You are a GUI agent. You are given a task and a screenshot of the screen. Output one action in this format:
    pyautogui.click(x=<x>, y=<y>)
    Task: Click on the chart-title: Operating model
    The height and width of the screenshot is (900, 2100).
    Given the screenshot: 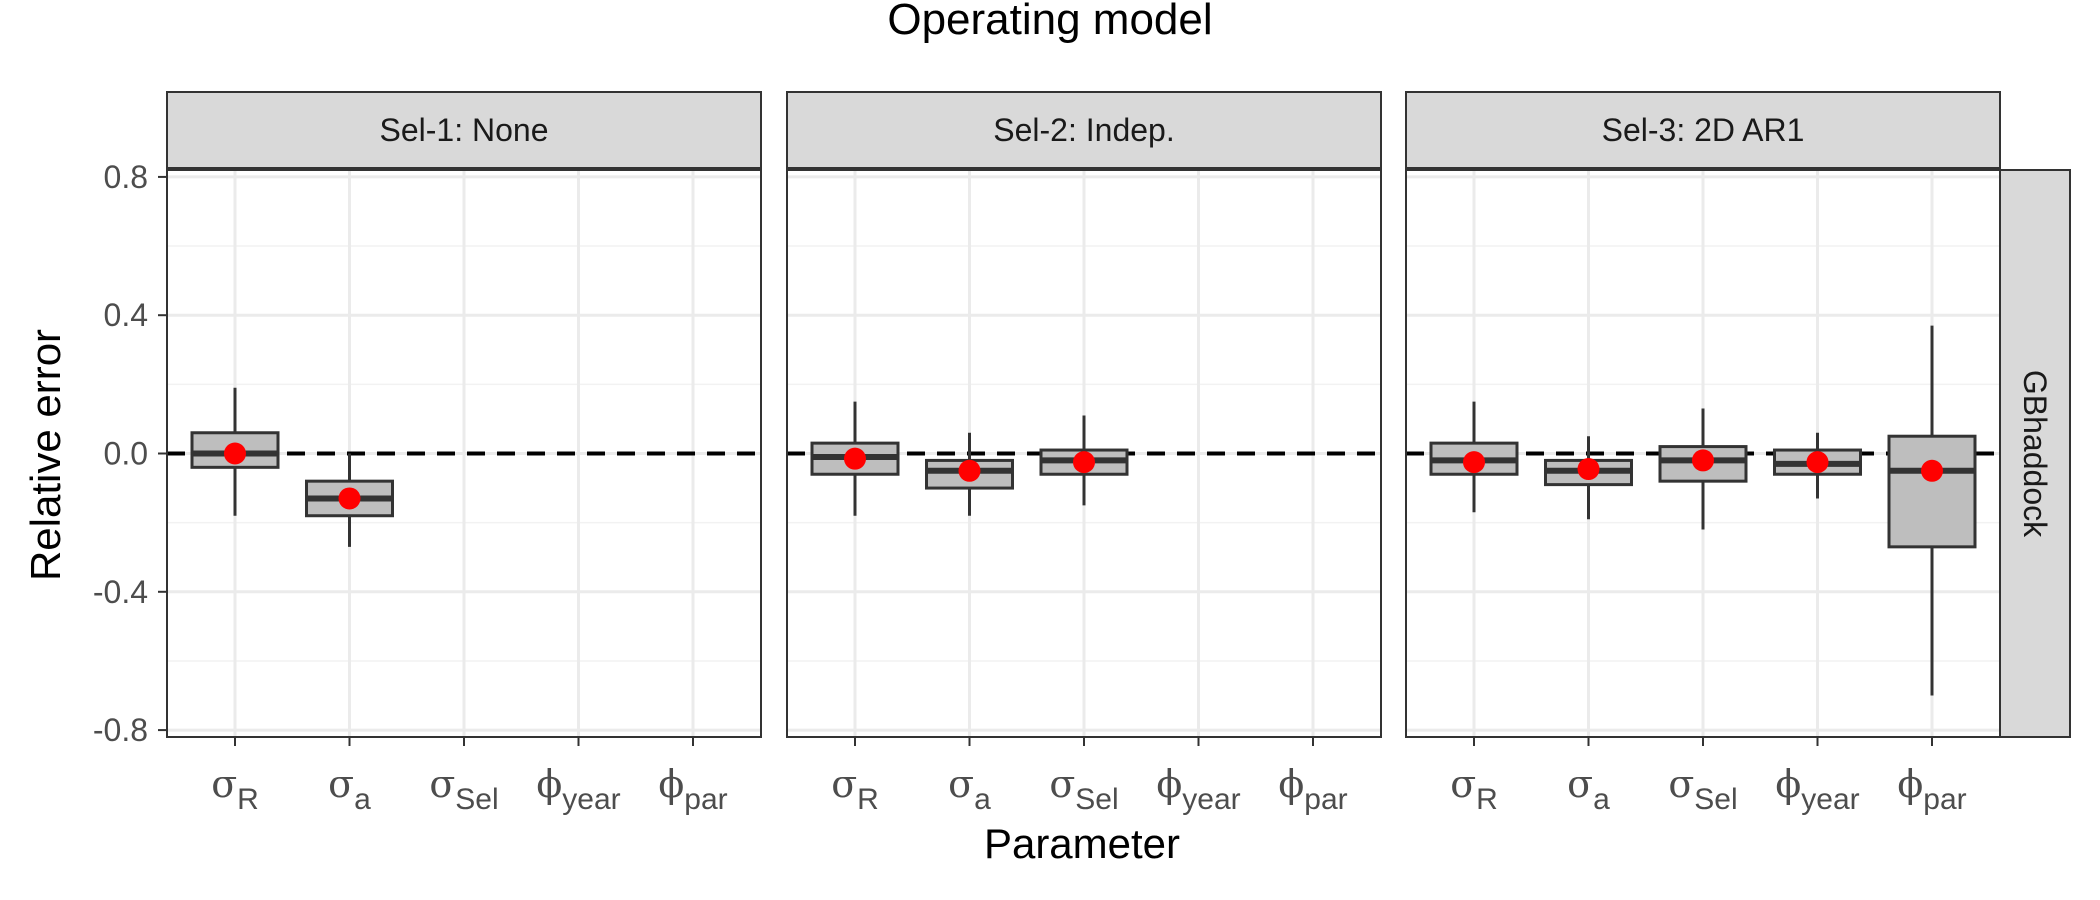 What is the action you would take?
    pyautogui.click(x=1049, y=22)
    